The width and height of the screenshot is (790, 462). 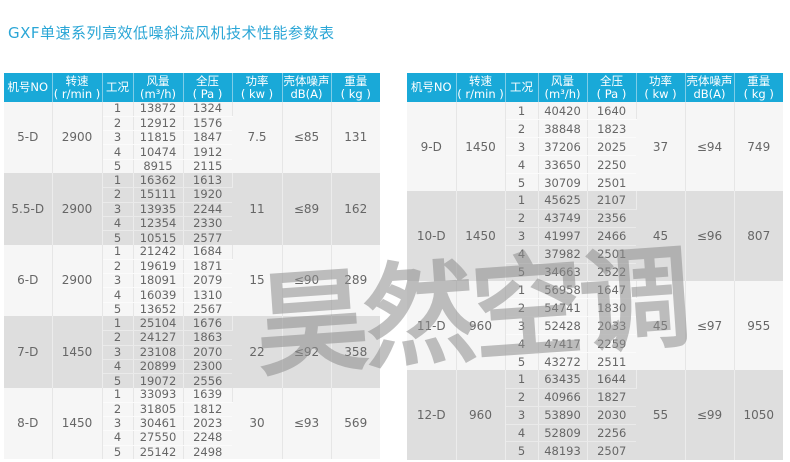 What do you see at coordinates (432, 147) in the screenshot?
I see `model-cell: 9-D` at bounding box center [432, 147].